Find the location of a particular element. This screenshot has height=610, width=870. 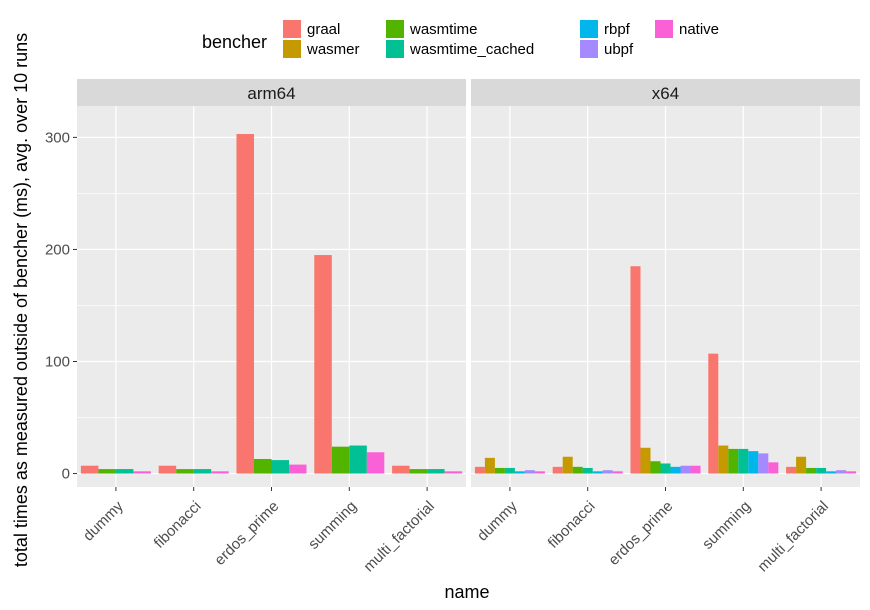

legend-key-rbpf is located at coordinates (589, 29).